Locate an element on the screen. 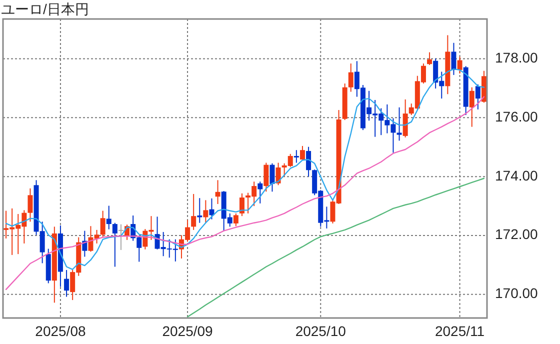 This screenshot has width=560, height=344. y-tick-label: 170.00 is located at coordinates (516, 293).